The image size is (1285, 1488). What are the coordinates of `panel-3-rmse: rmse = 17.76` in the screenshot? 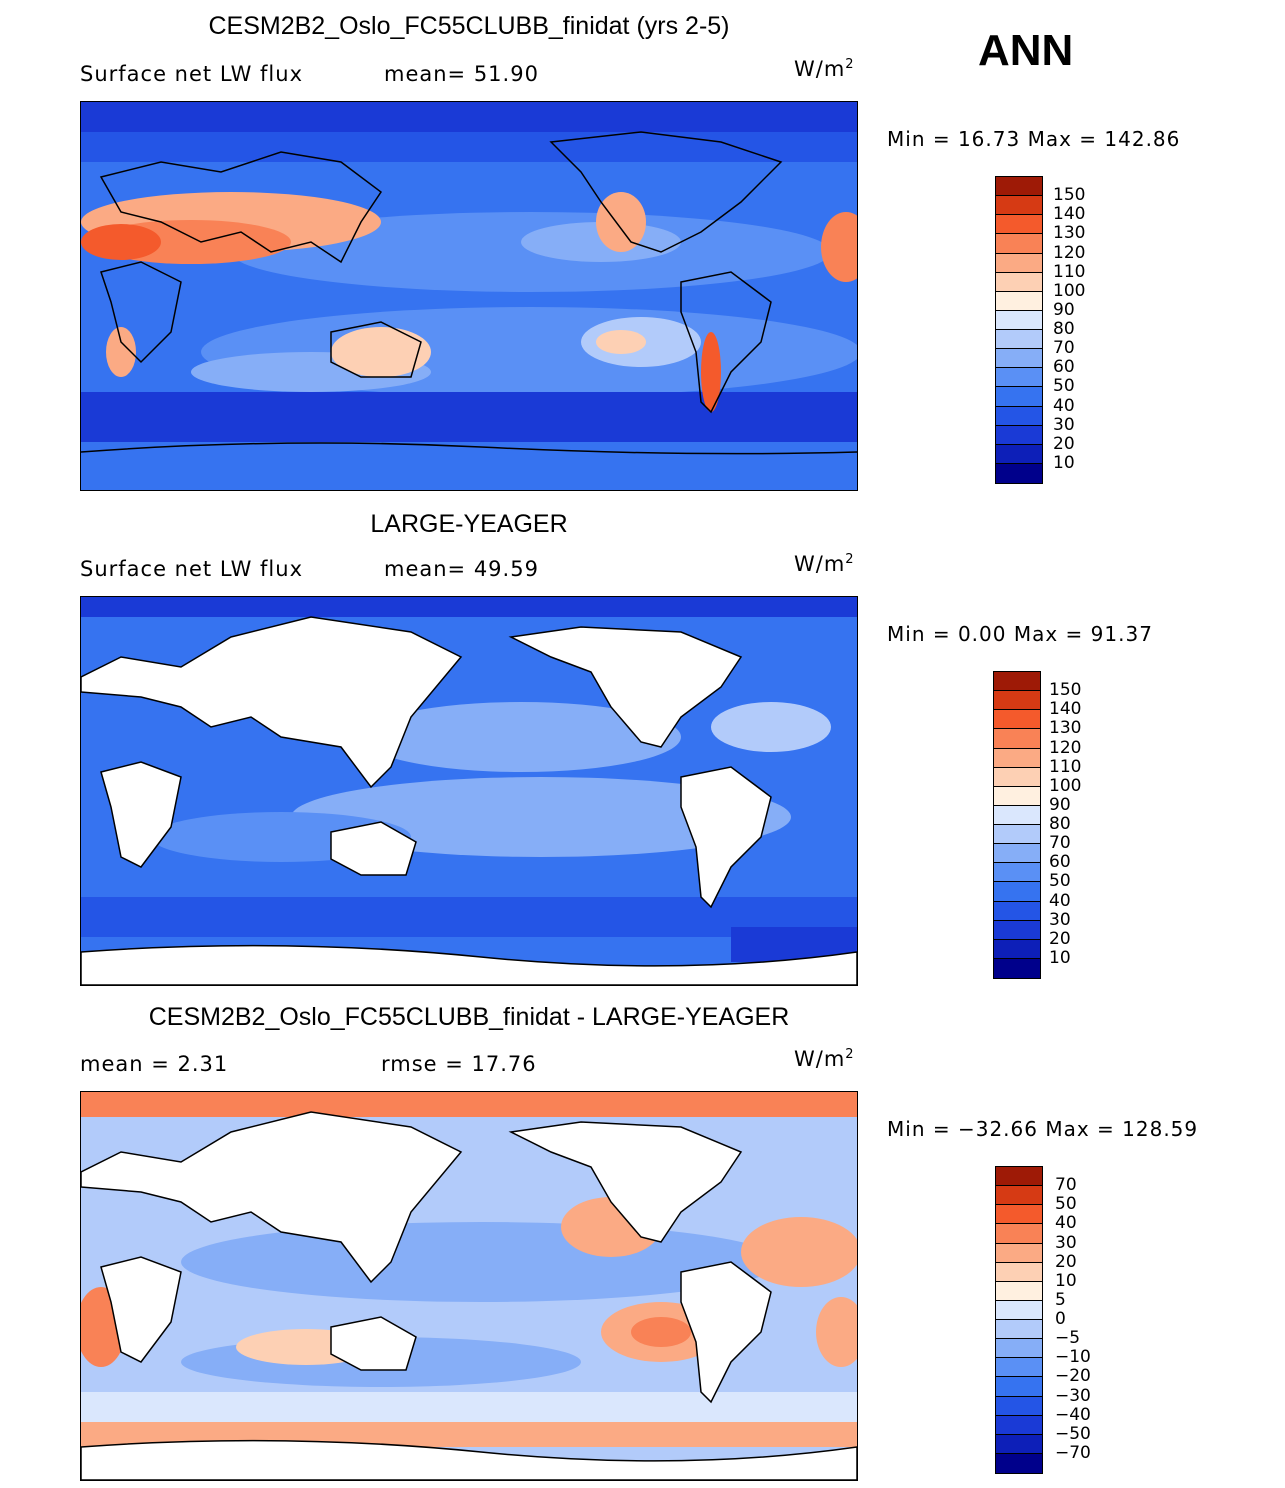 It's located at (459, 1064).